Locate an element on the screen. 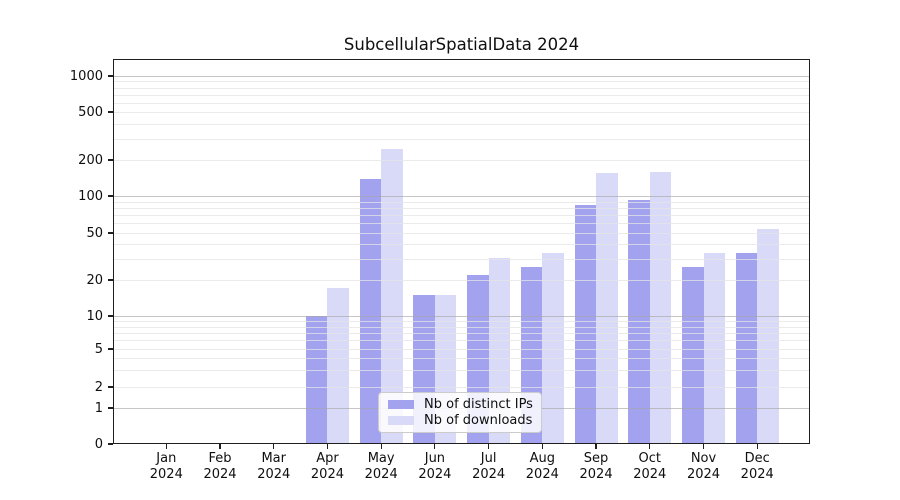  x-tick-label: Jan 2024 is located at coordinates (166, 466).